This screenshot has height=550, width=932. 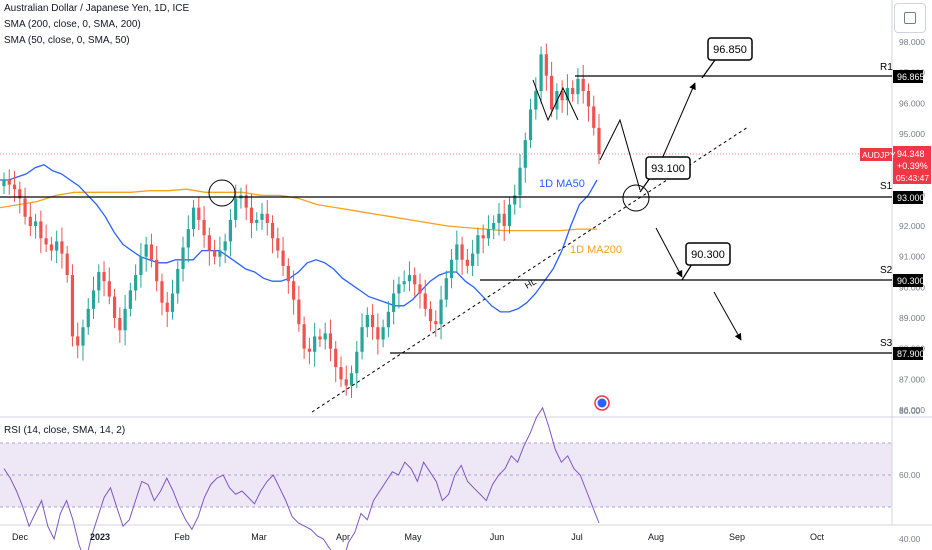 What do you see at coordinates (910, 18) in the screenshot?
I see `chart-settings-icon` at bounding box center [910, 18].